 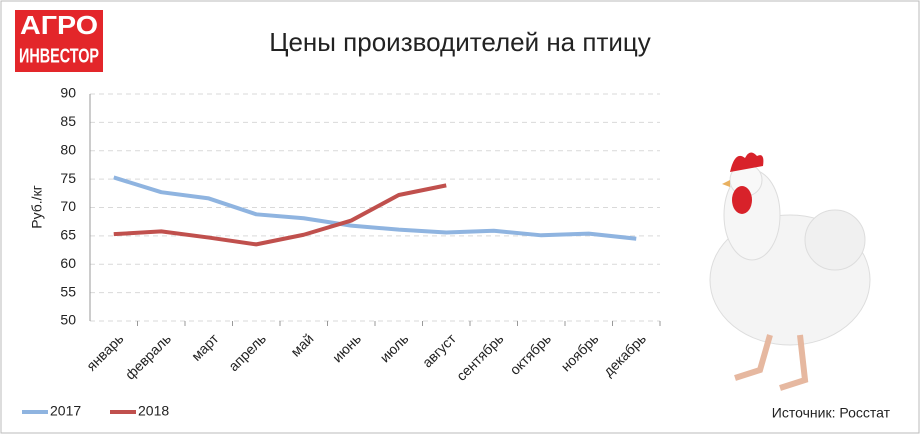 I want to click on chicken, so click(x=790, y=271).